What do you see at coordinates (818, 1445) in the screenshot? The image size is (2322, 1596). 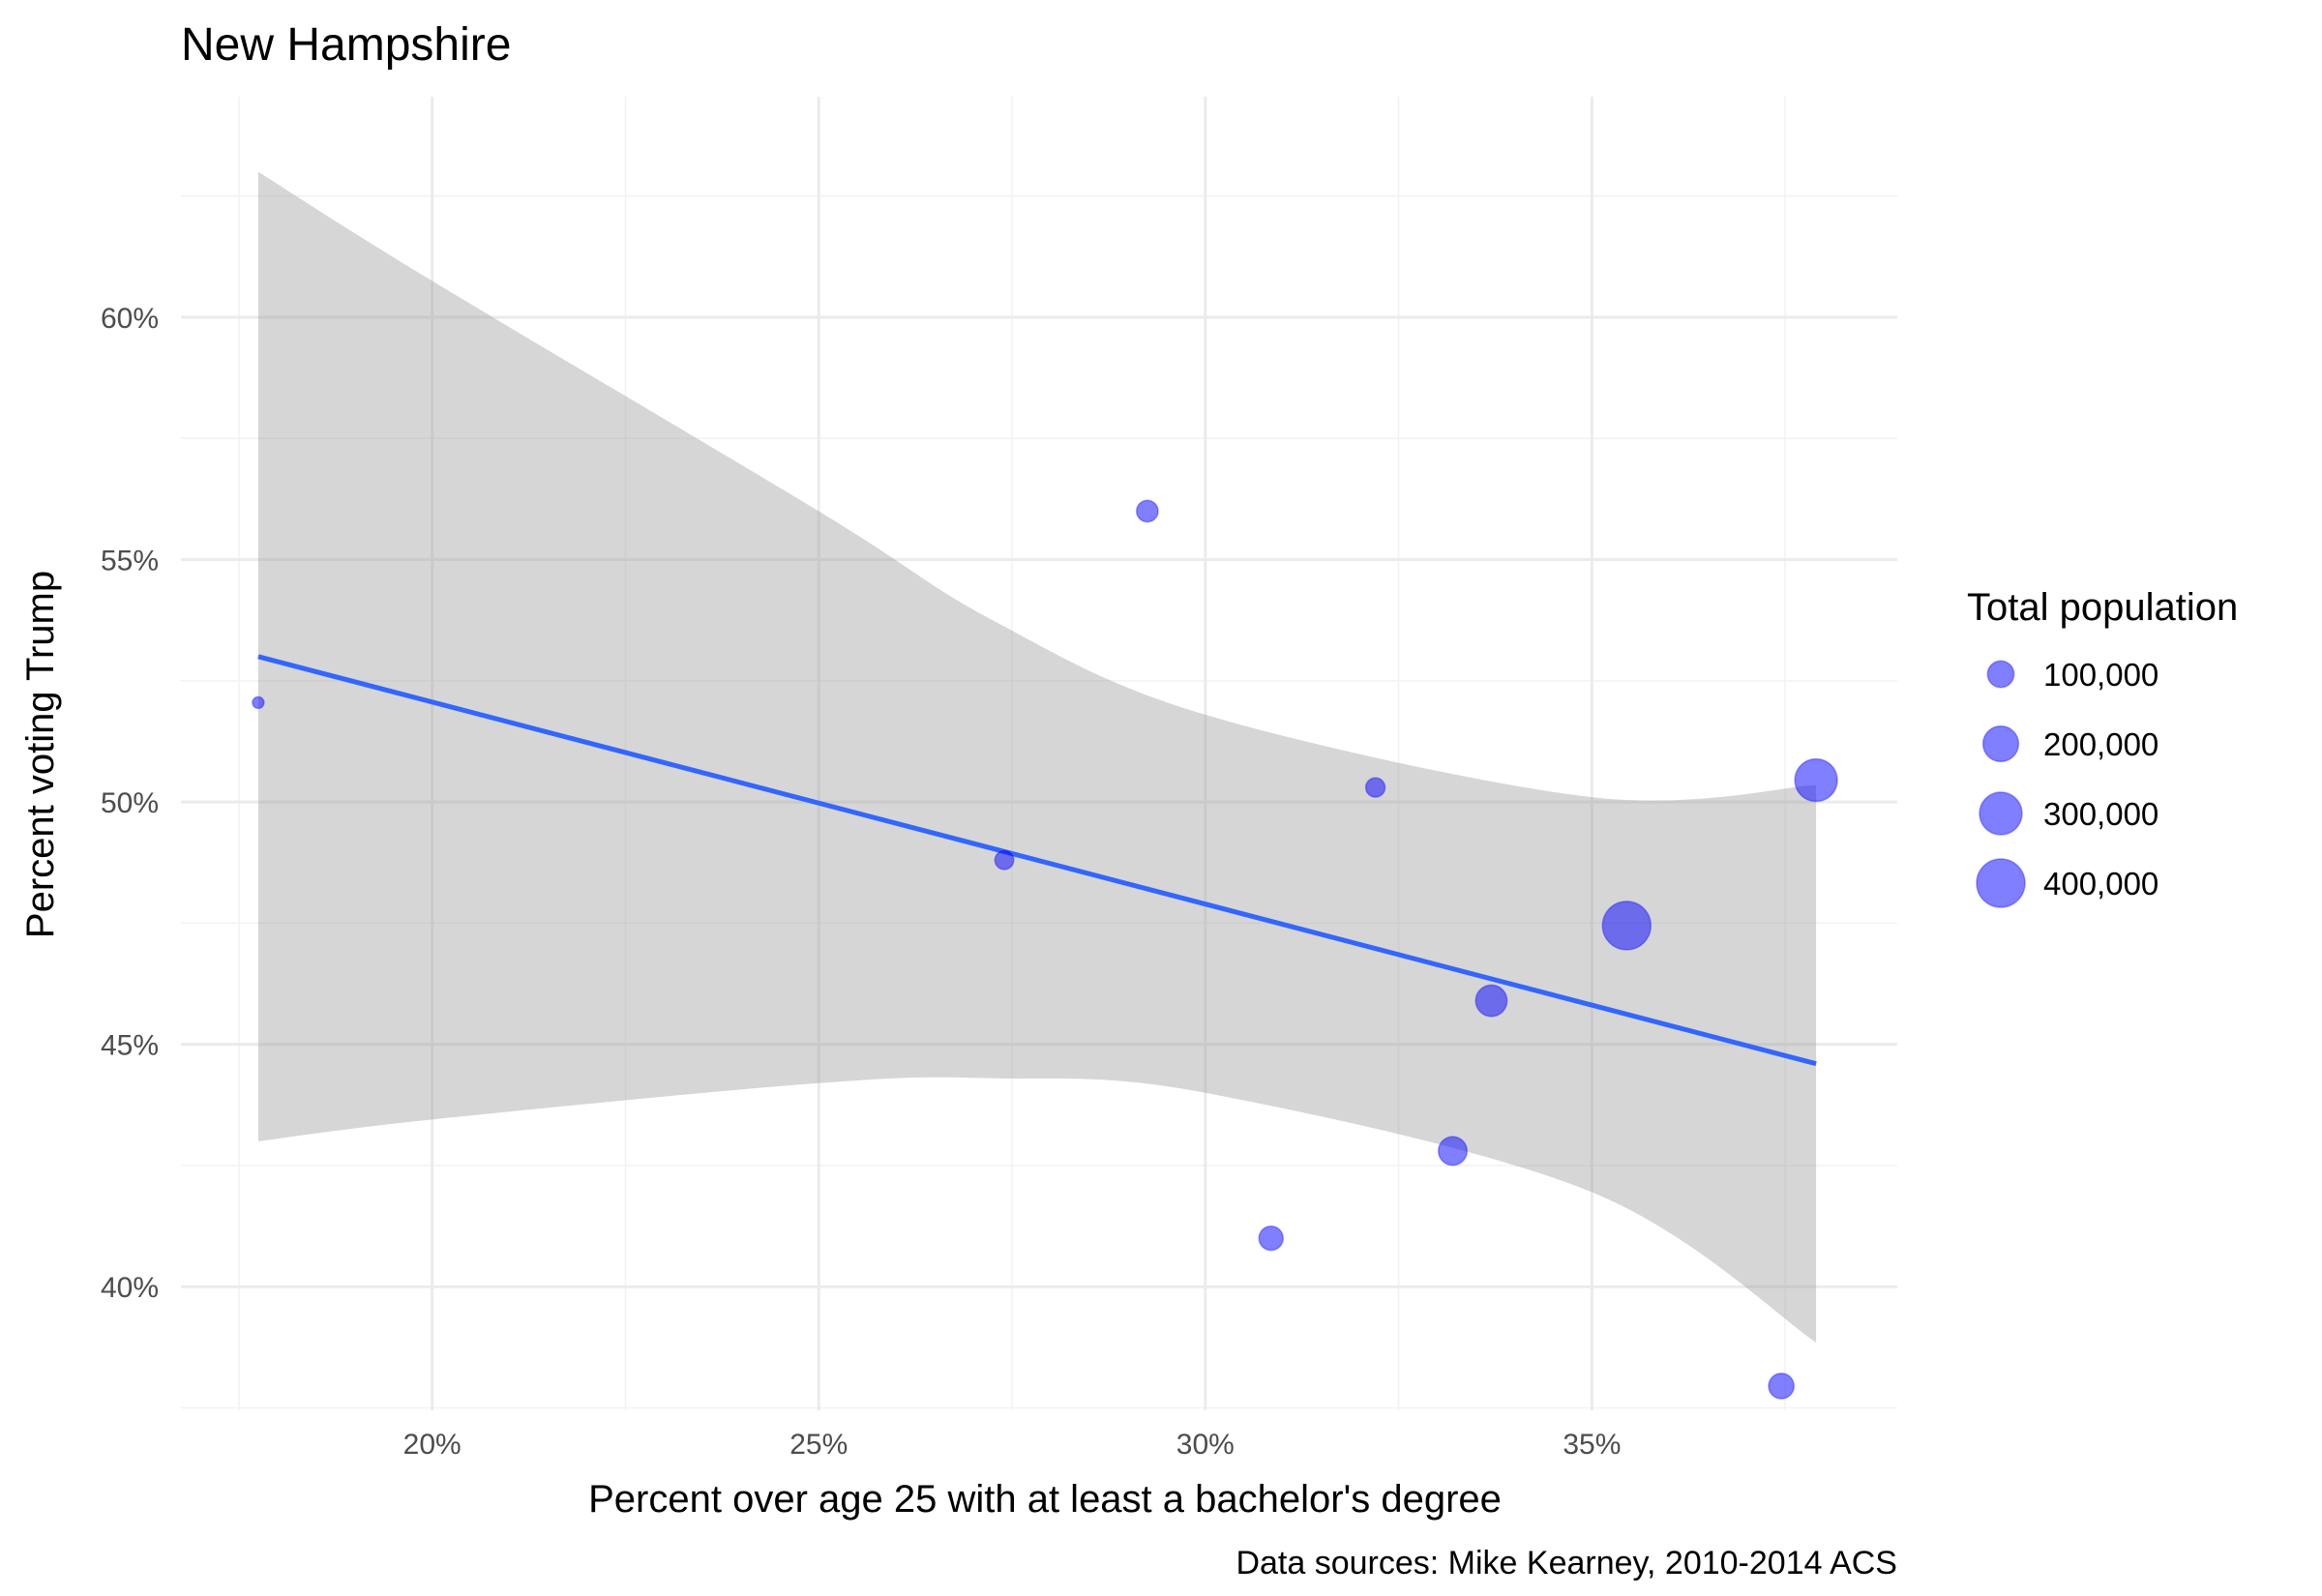 I see `x-tick-label: 25%` at bounding box center [818, 1445].